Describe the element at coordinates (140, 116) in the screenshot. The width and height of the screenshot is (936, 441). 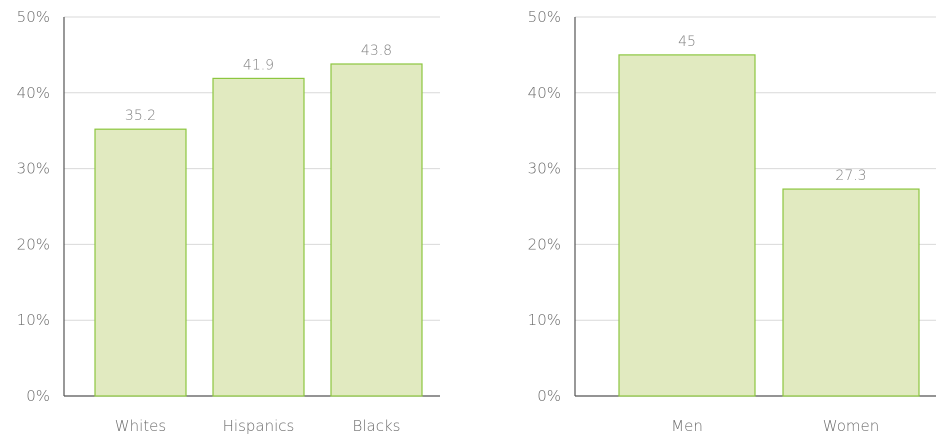
I see `data-label: 35.2` at that location.